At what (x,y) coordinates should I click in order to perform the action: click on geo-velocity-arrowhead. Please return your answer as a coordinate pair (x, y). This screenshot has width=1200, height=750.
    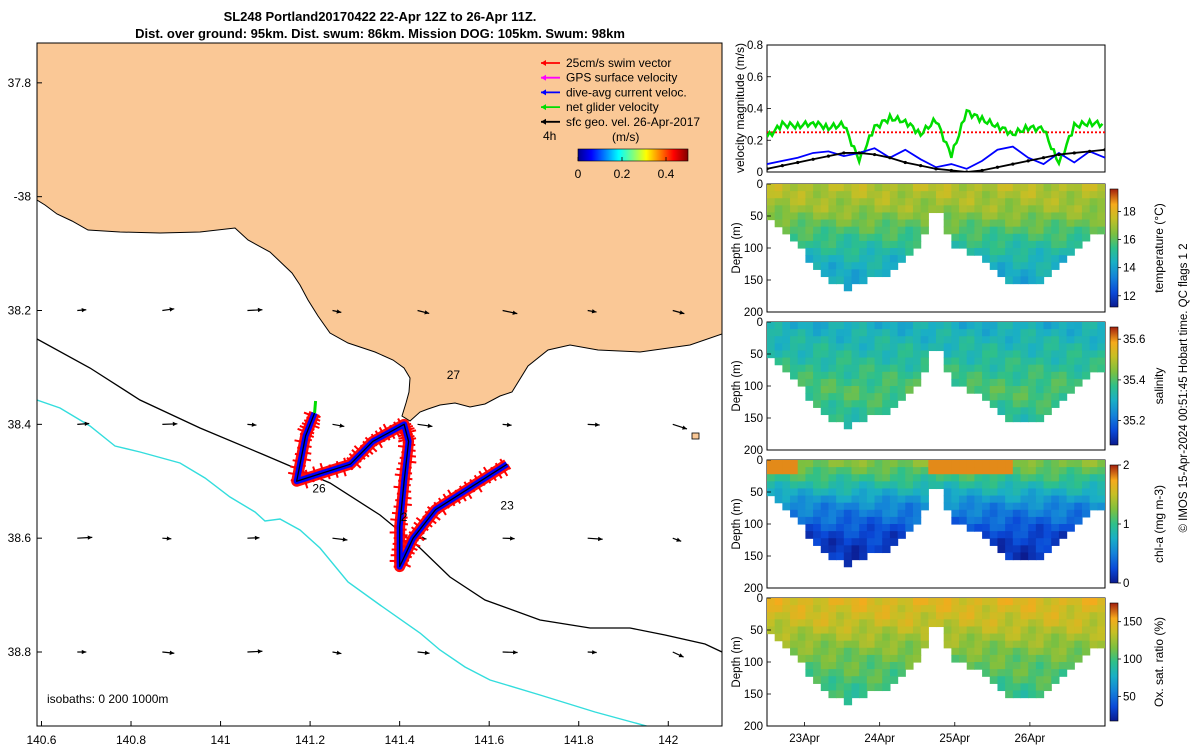
    Looking at the image, I should click on (679, 539).